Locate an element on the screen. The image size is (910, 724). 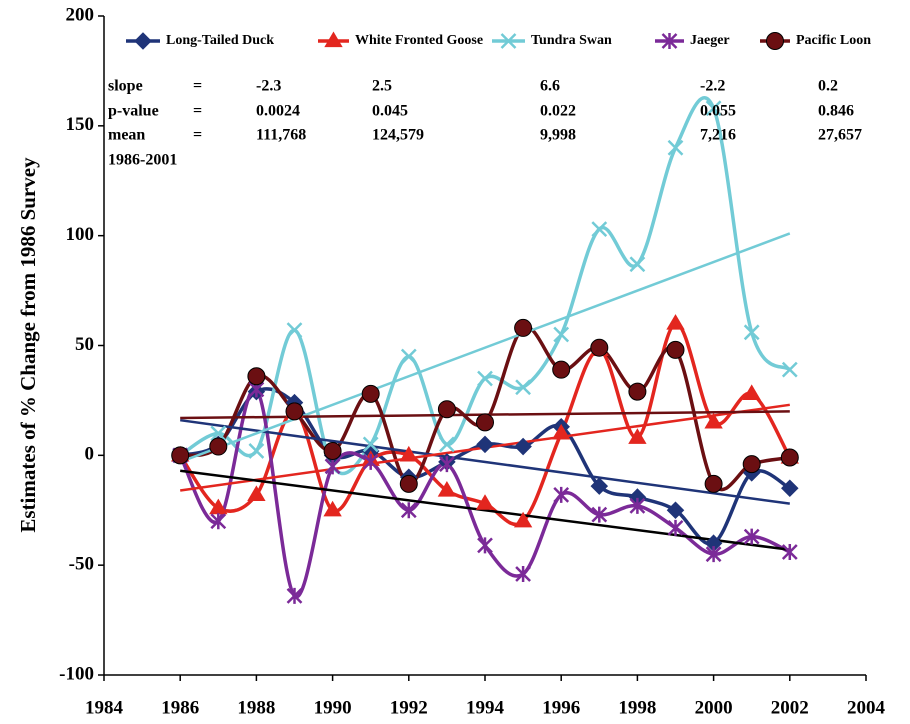
stats-value: 2.5 is located at coordinates (382, 86).